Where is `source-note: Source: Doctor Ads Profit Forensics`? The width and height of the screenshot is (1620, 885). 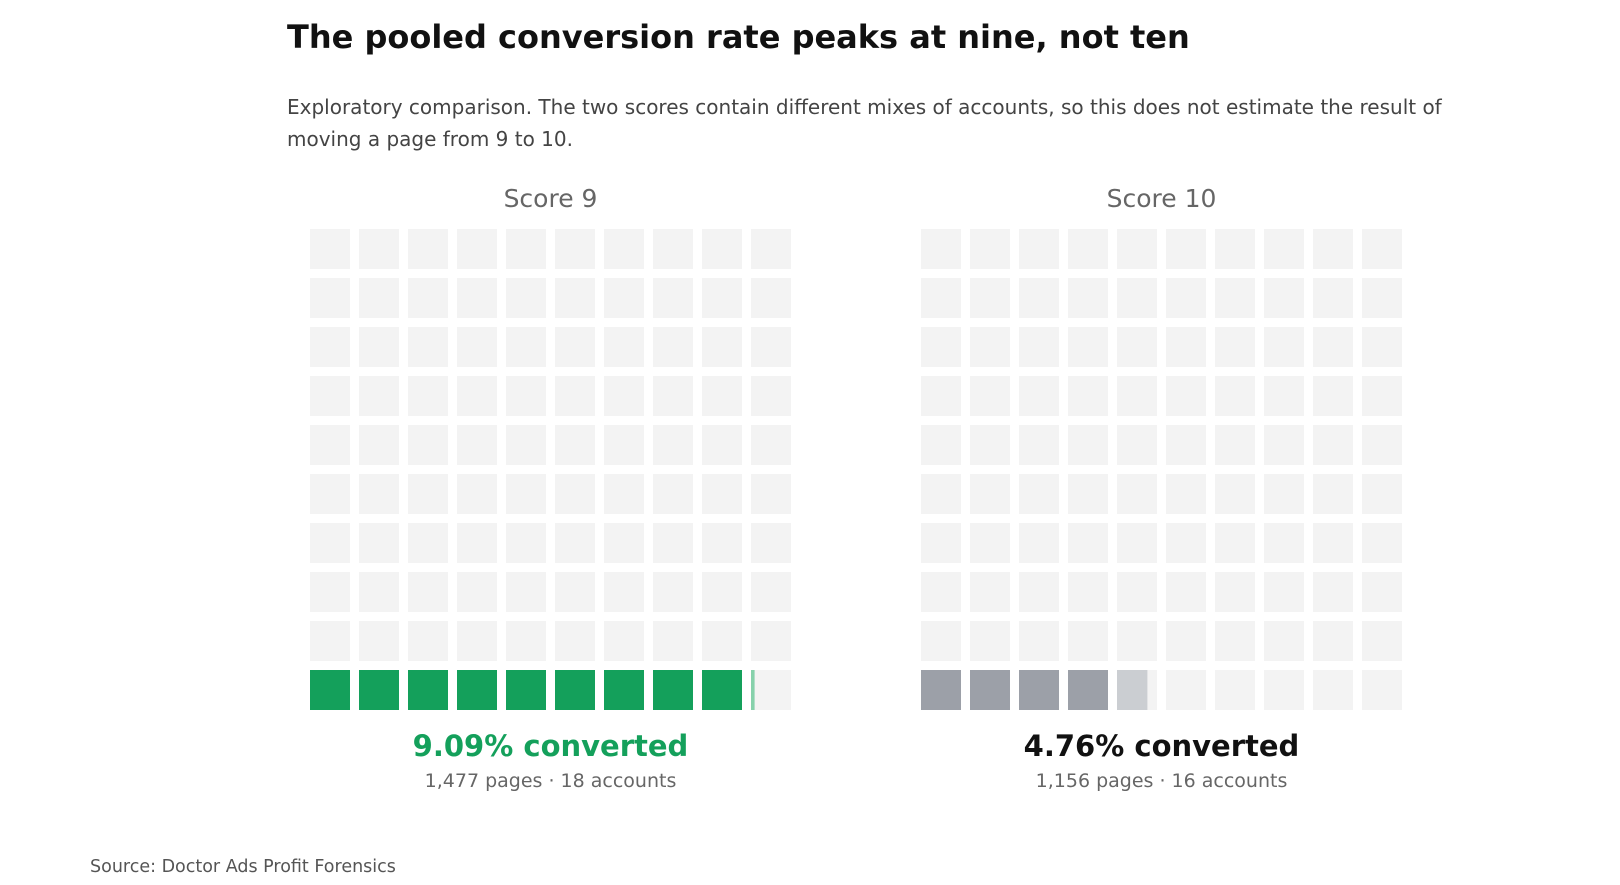
source-note: Source: Doctor Ads Profit Forensics is located at coordinates (243, 867).